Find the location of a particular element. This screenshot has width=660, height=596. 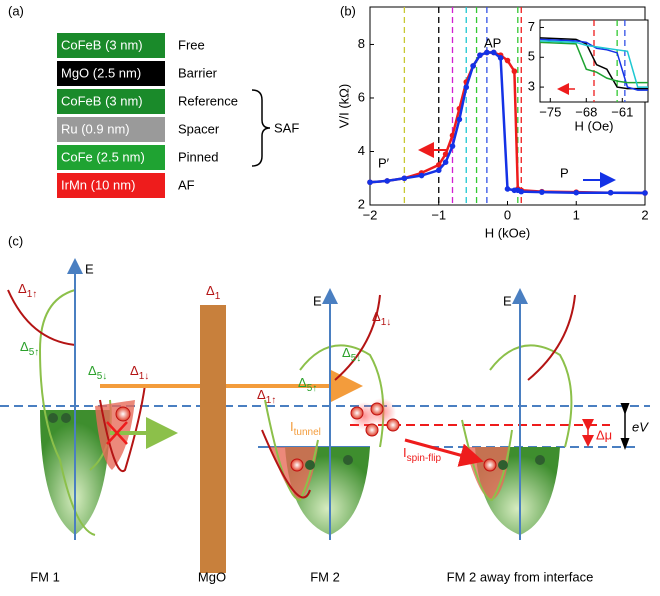

x-tick-label: −75 is located at coordinates (550, 111).